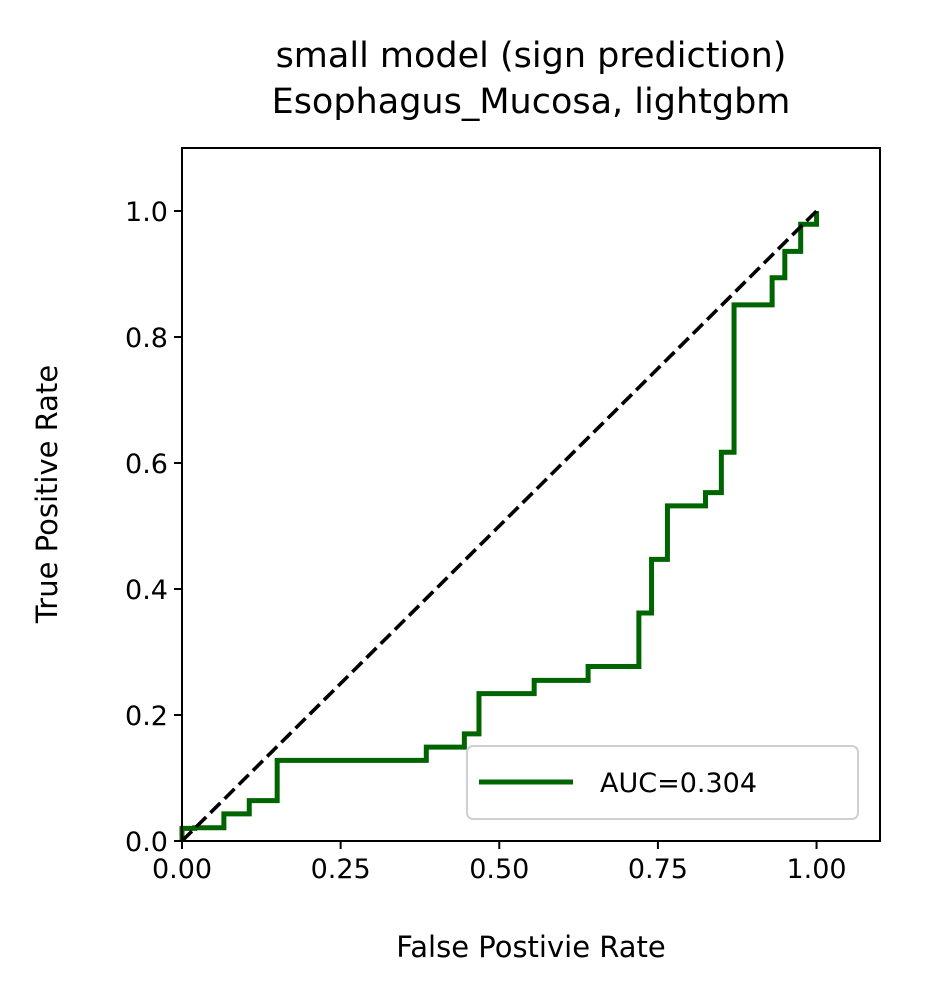 This screenshot has height=997, width=931. I want to click on y-tick-label: 0.6, so click(146, 464).